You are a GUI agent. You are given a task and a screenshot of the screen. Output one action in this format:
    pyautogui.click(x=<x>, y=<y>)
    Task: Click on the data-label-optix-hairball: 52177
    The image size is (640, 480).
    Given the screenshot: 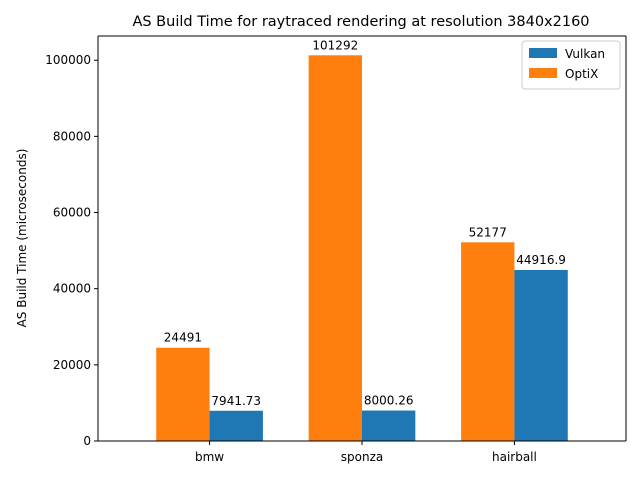 What is the action you would take?
    pyautogui.click(x=488, y=232)
    